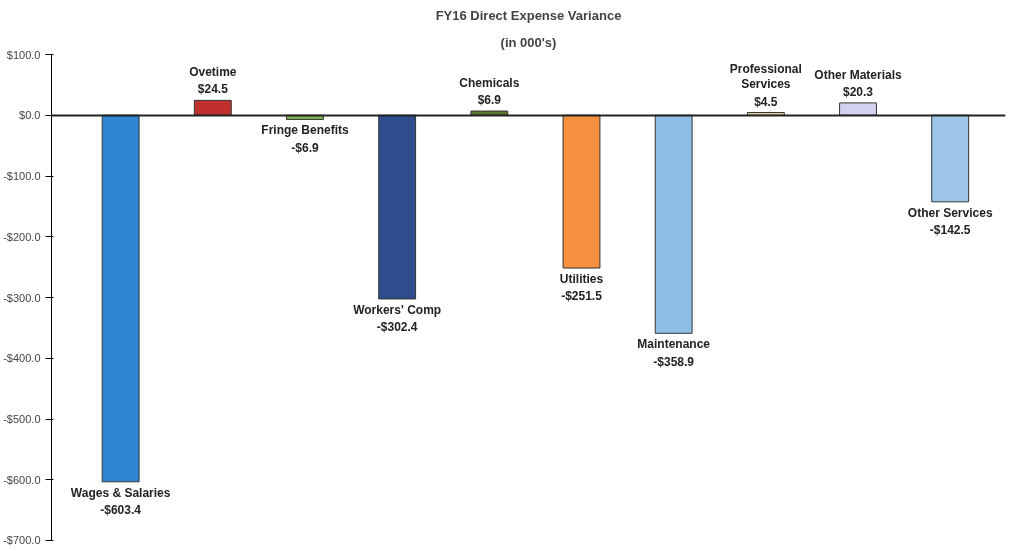  What do you see at coordinates (858, 74) in the screenshot?
I see `x-tick-label: Other Materials` at bounding box center [858, 74].